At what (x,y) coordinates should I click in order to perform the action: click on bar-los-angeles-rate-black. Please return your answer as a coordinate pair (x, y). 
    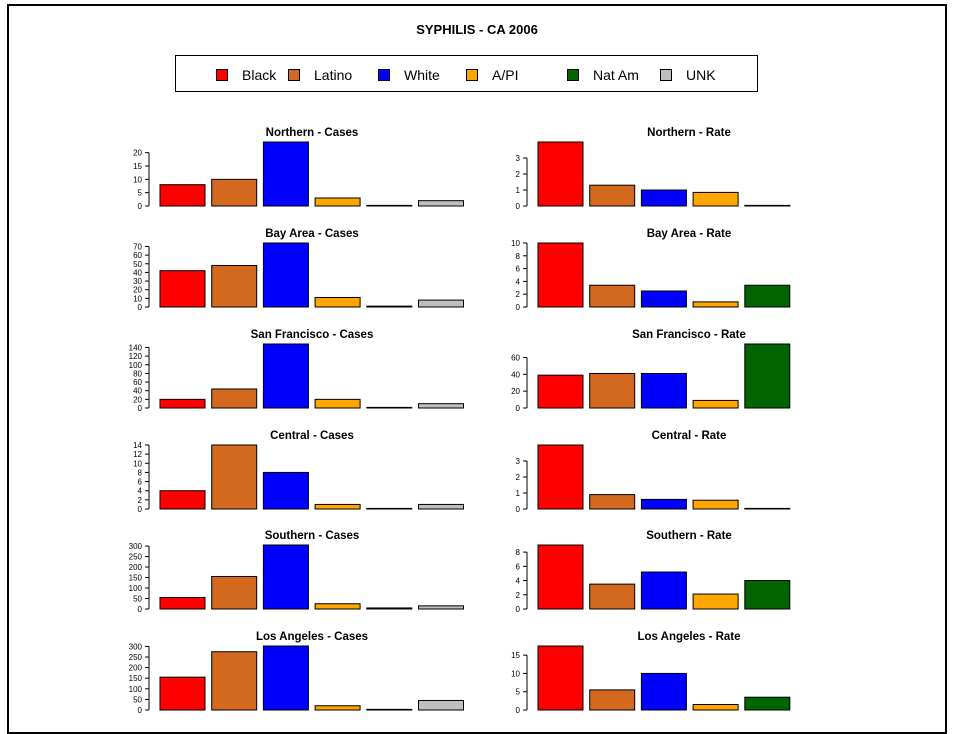
    Looking at the image, I should click on (560, 678).